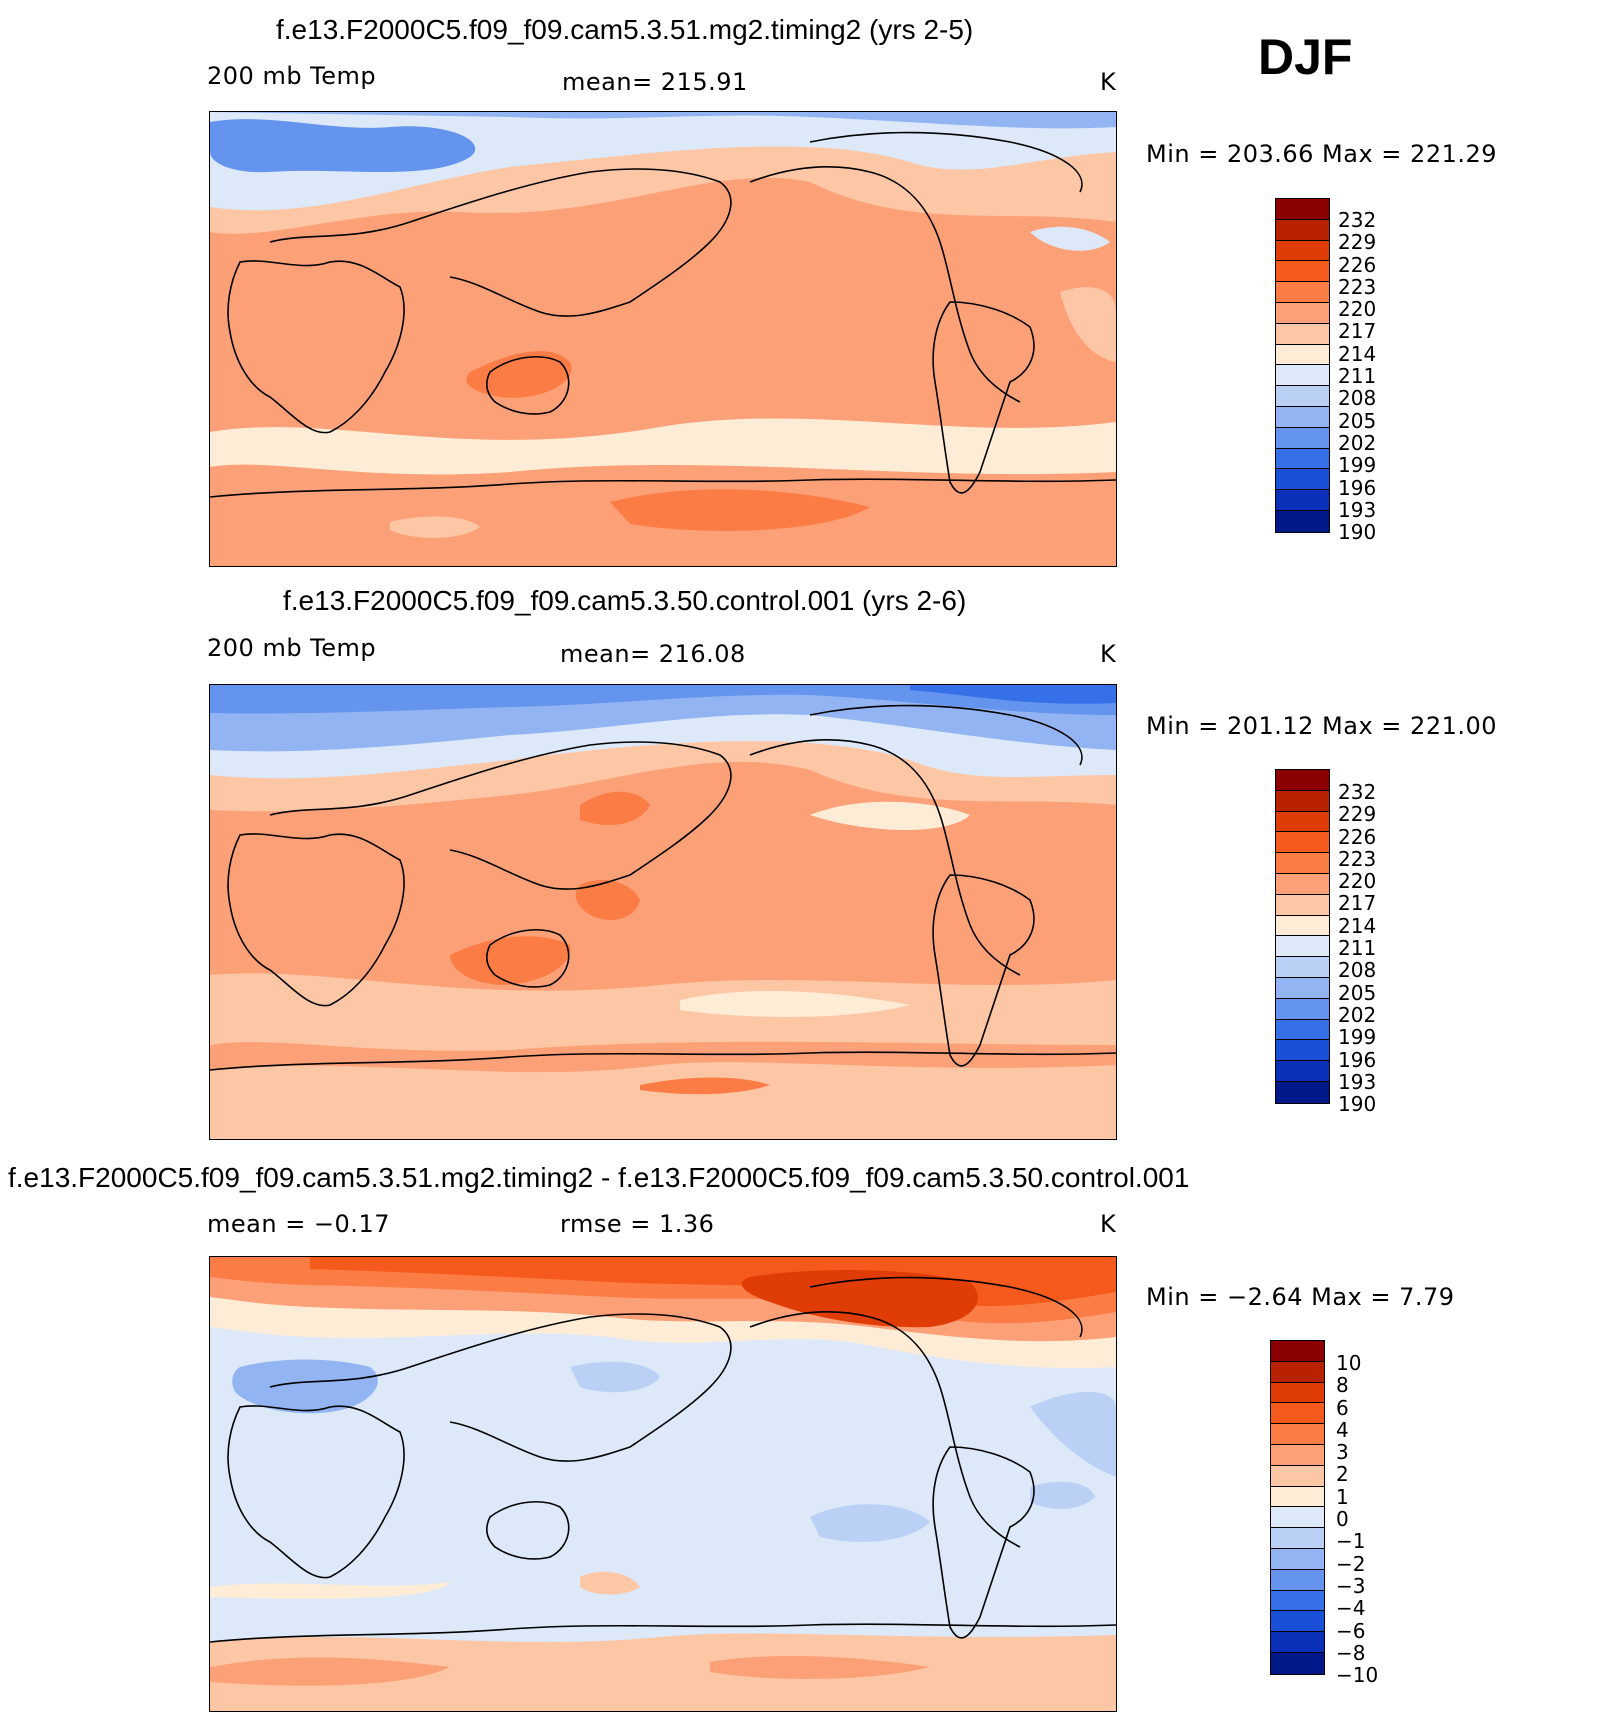 The image size is (1616, 1719). I want to click on colorbar-tick: 205, so click(1357, 420).